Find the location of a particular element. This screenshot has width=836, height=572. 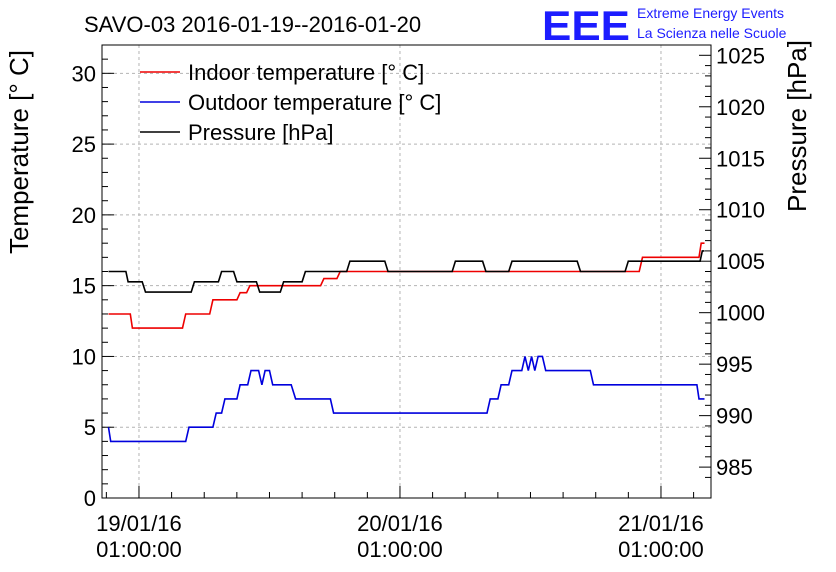

tick-label-left: 30 is located at coordinates (84, 73).